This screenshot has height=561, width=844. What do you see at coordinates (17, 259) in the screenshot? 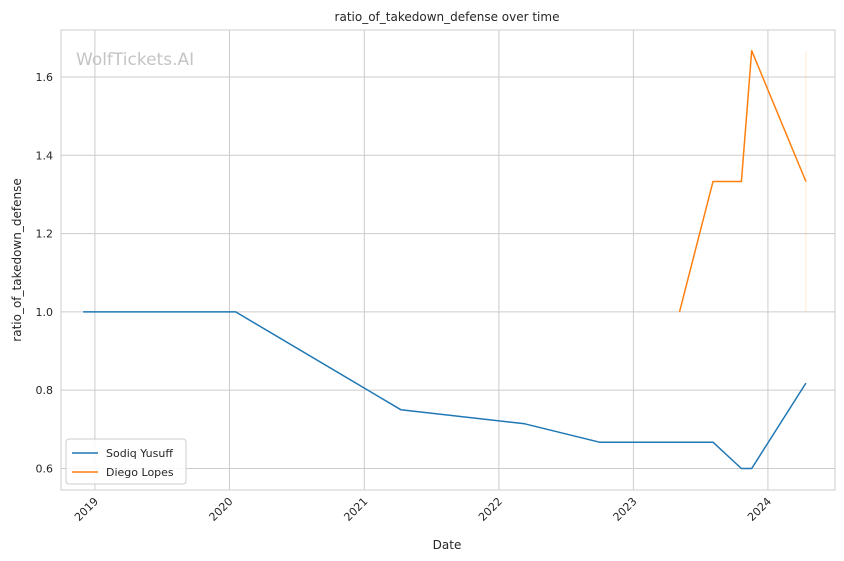
I see `y-axis-label: ratio_of_takedown_defense` at bounding box center [17, 259].